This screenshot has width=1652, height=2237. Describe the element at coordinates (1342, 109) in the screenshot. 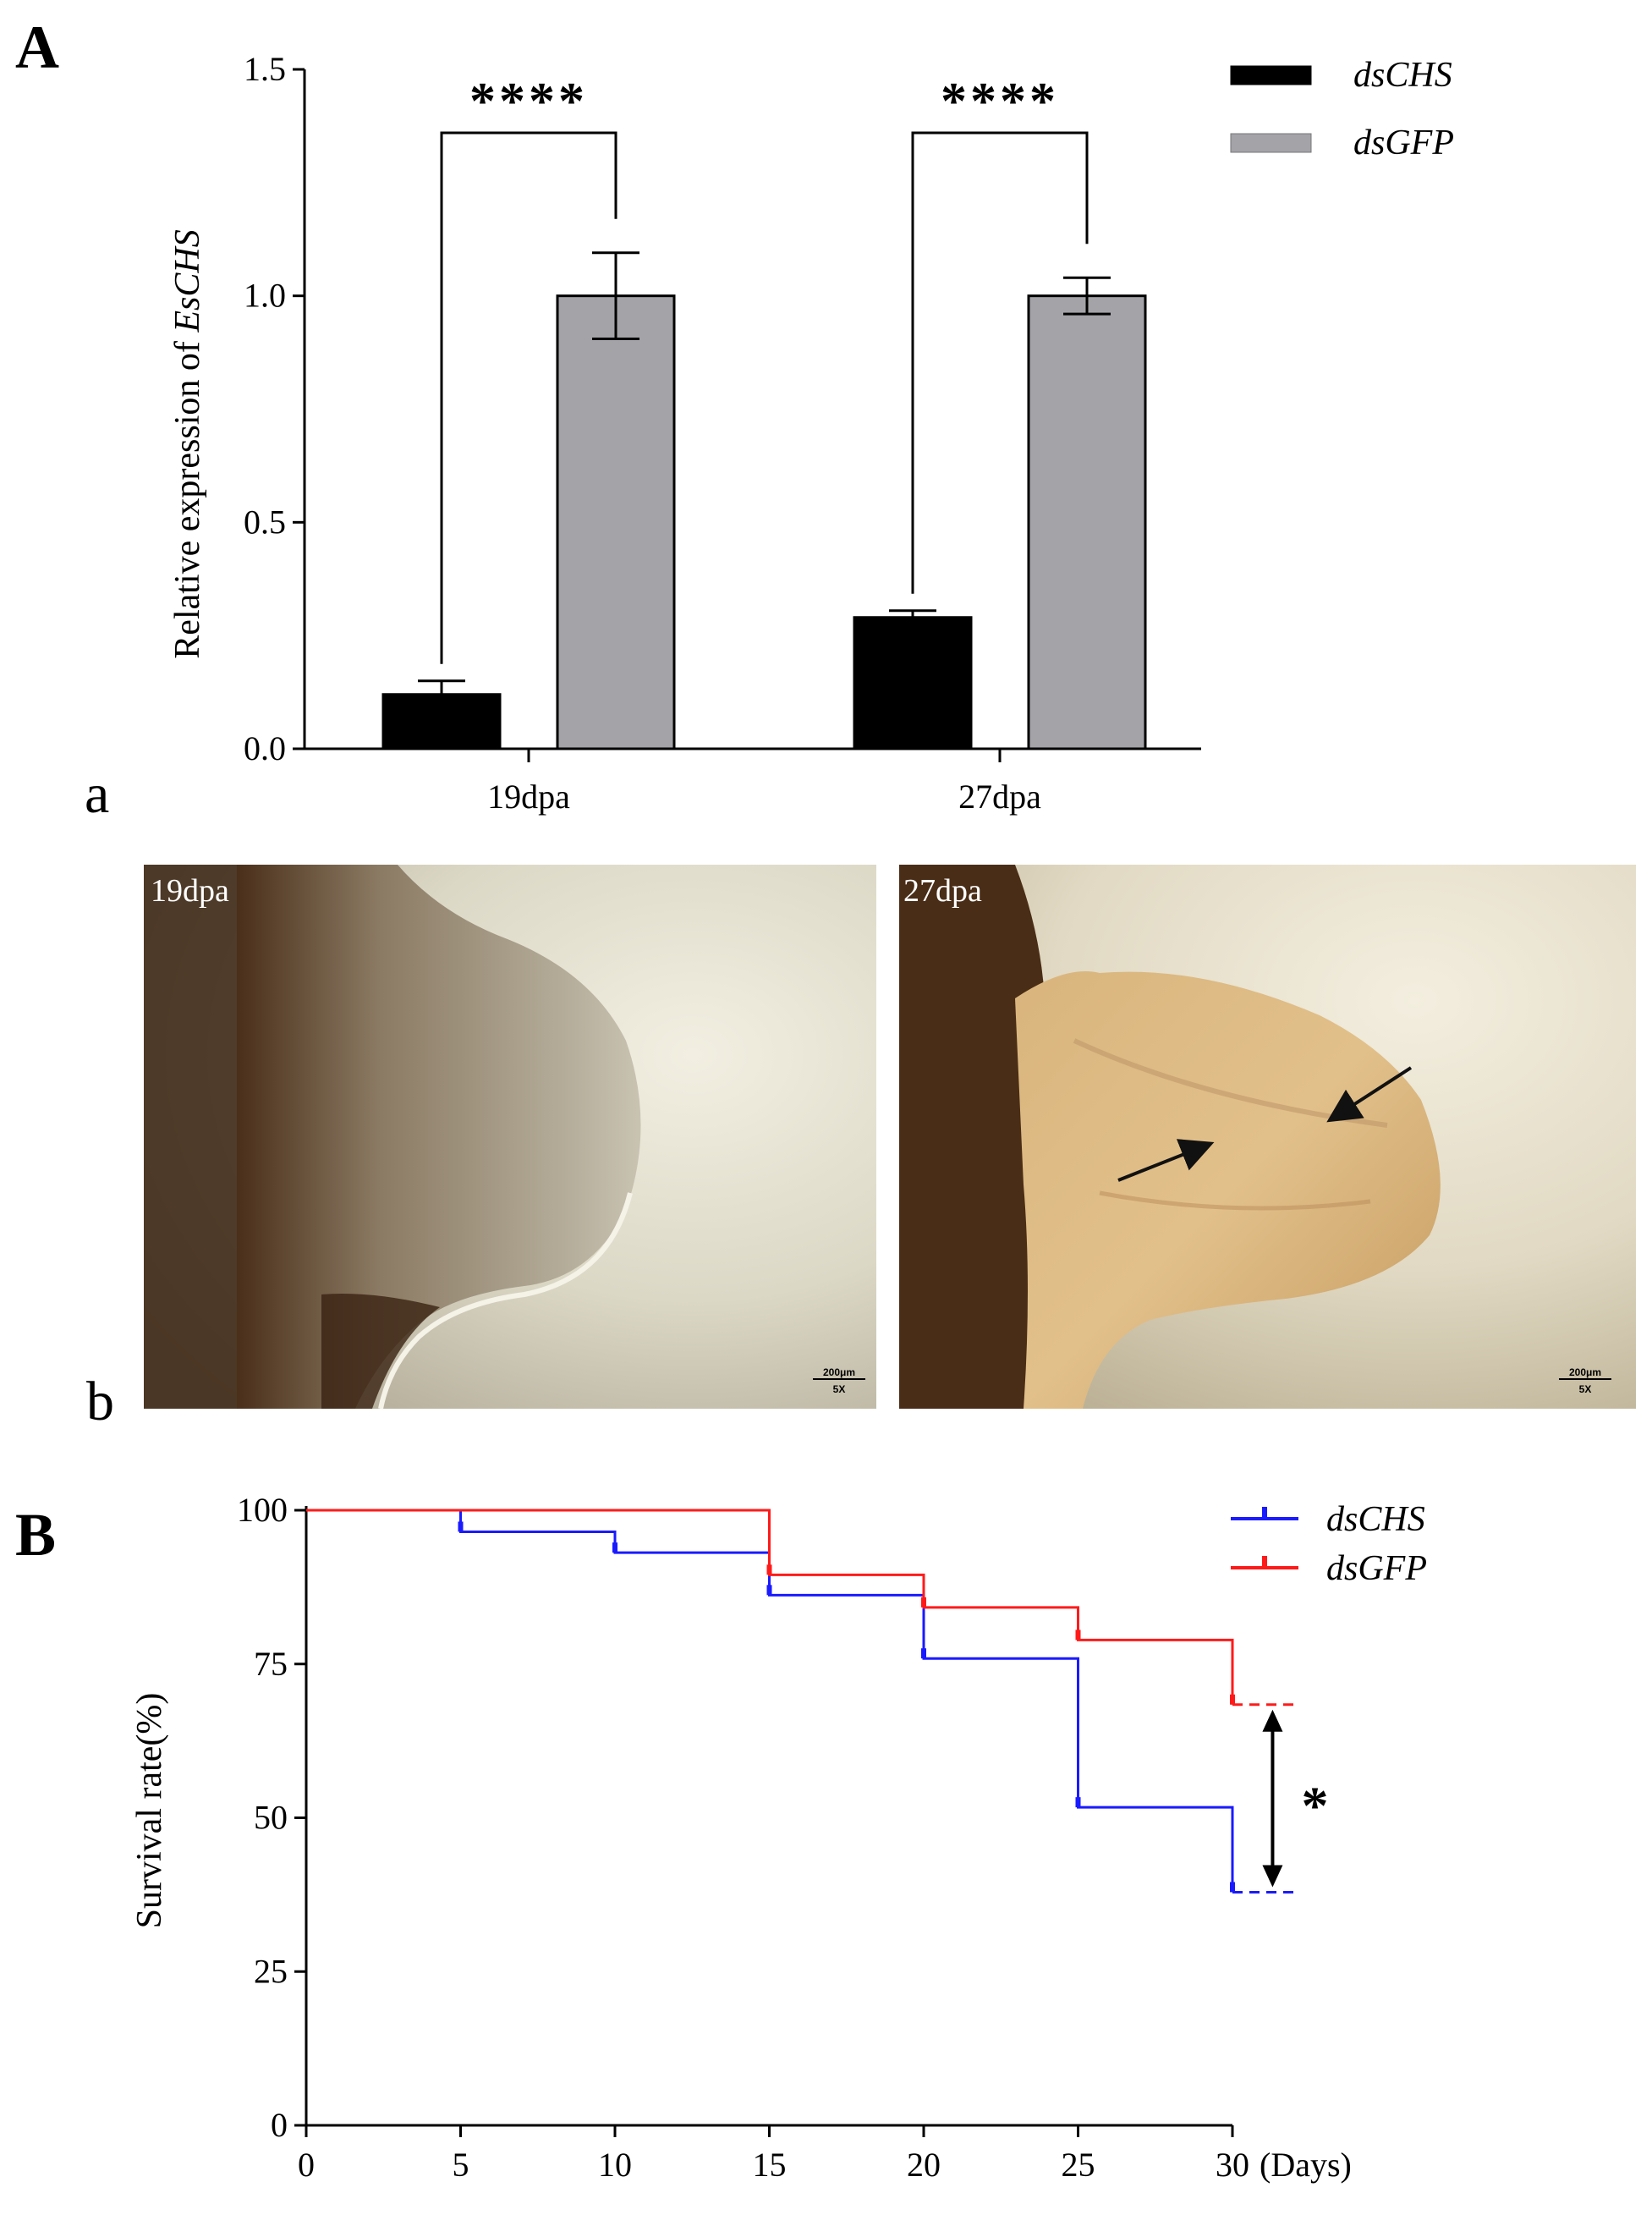

I see `bar-legend: dsCHS dsGFP` at that location.